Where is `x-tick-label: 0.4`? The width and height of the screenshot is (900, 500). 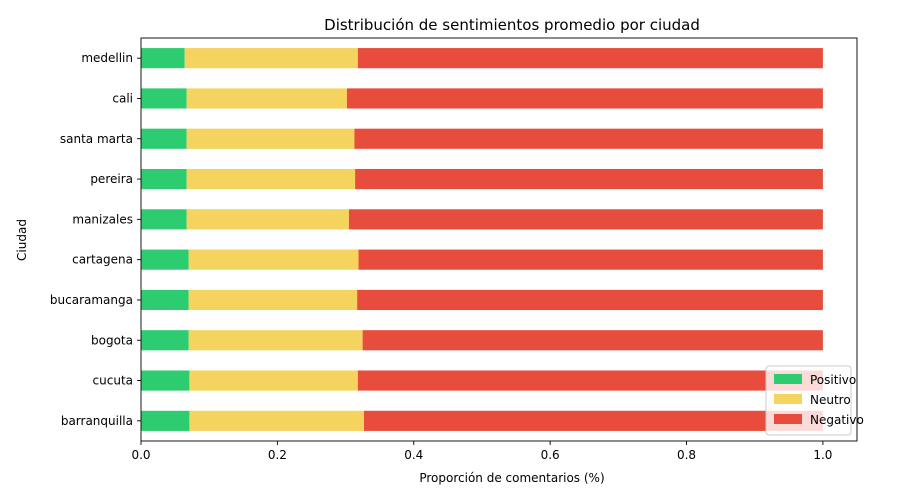 x-tick-label: 0.4 is located at coordinates (413, 455).